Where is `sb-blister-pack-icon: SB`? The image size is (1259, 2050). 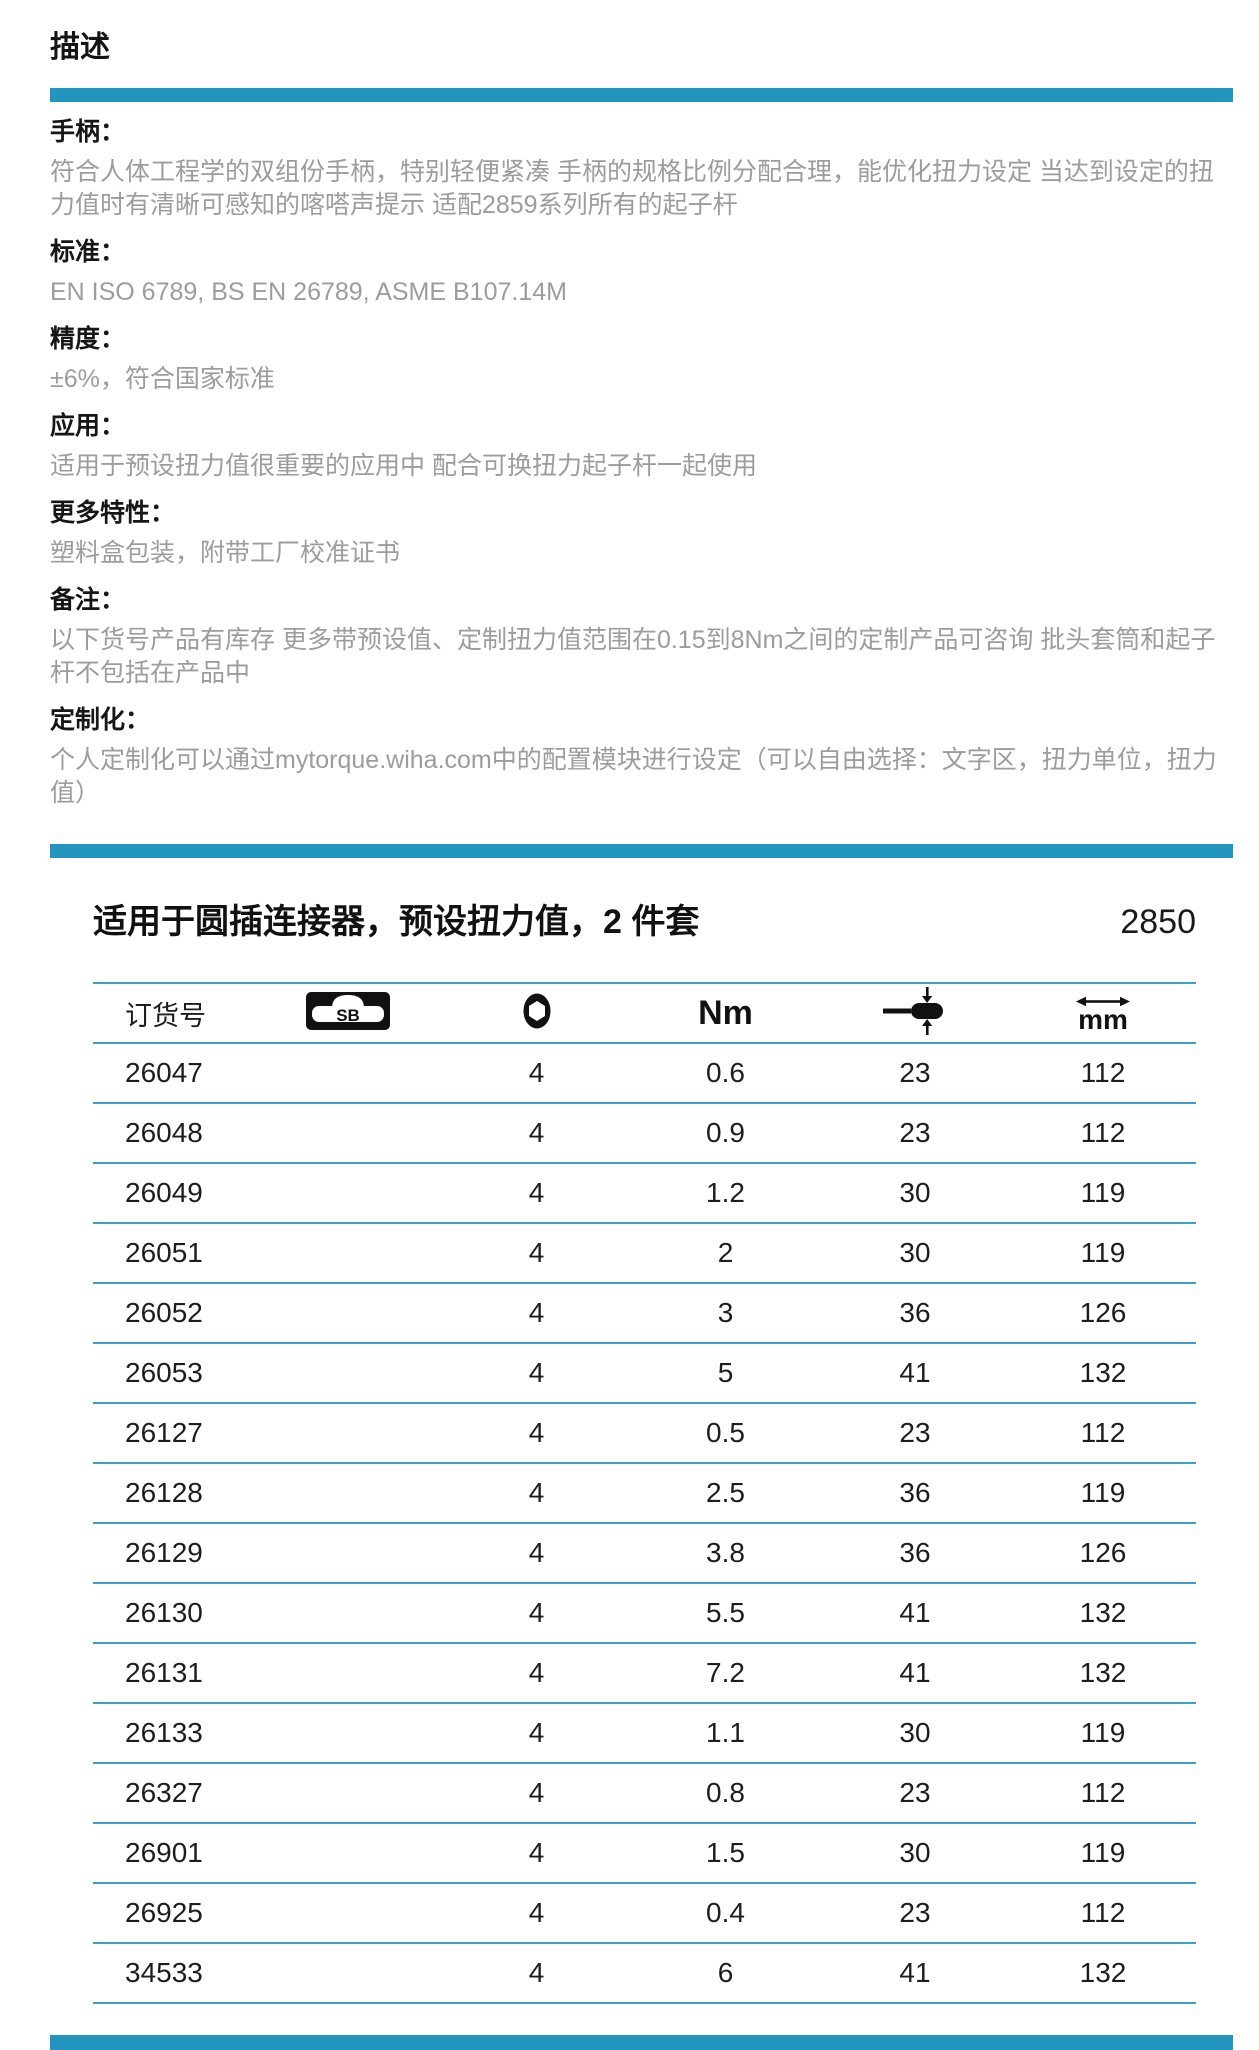
sb-blister-pack-icon: SB is located at coordinates (347, 1010).